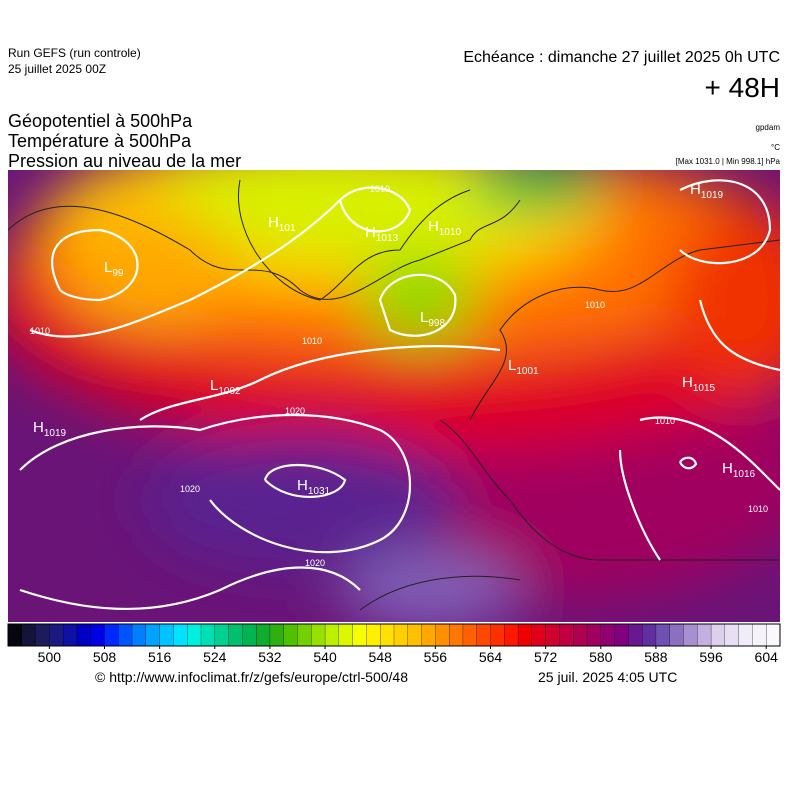 The height and width of the screenshot is (789, 788). I want to click on tick-label: 508, so click(105, 657).